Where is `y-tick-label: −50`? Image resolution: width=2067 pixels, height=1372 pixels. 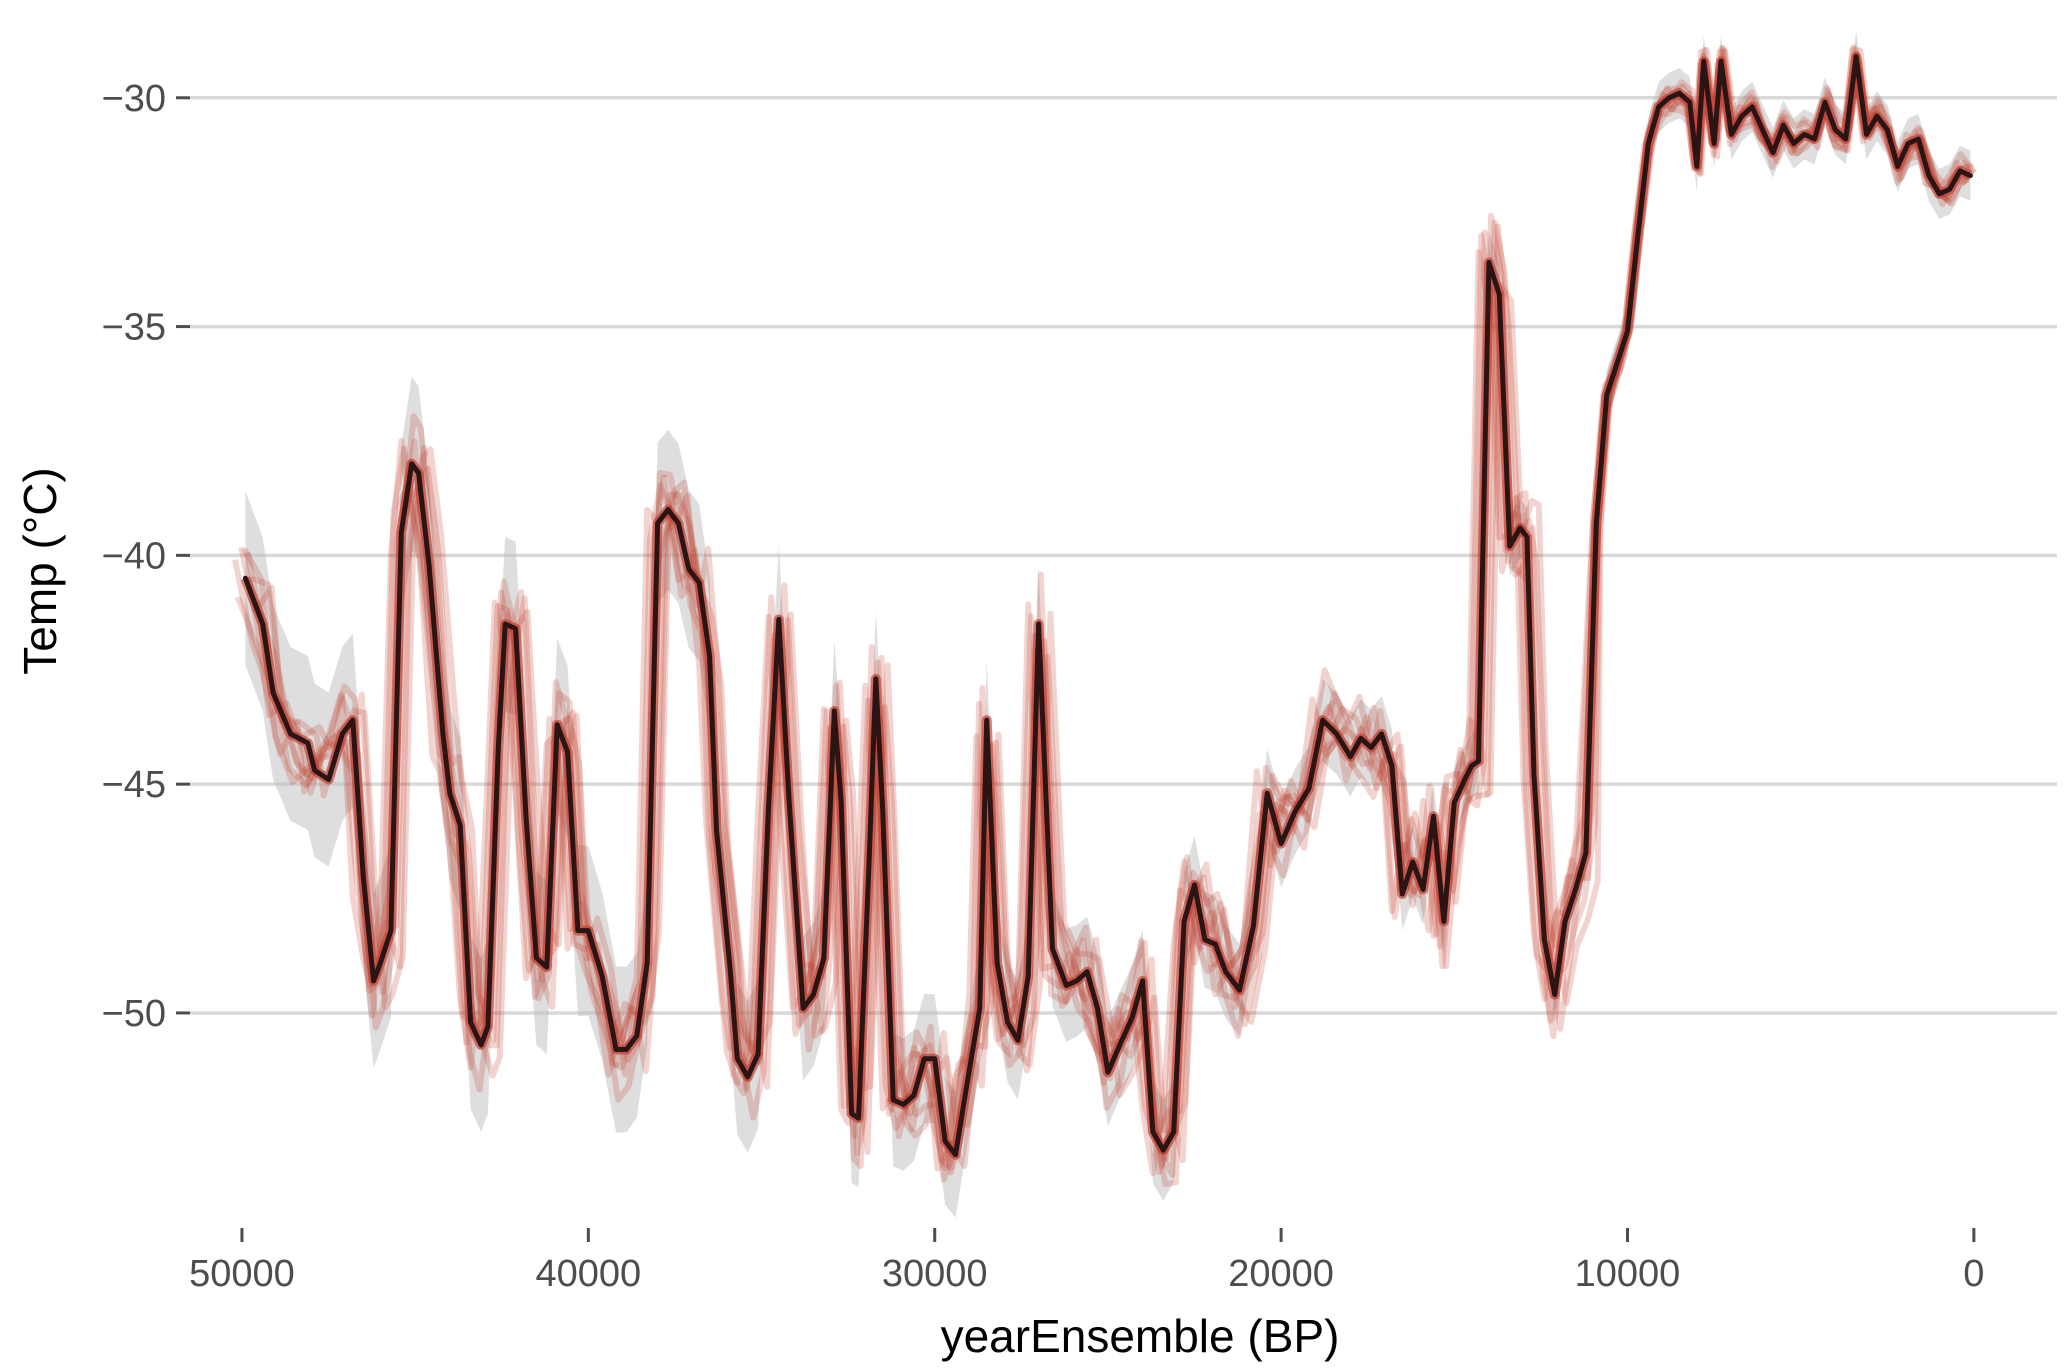
y-tick-label: −50 is located at coordinates (134, 1014).